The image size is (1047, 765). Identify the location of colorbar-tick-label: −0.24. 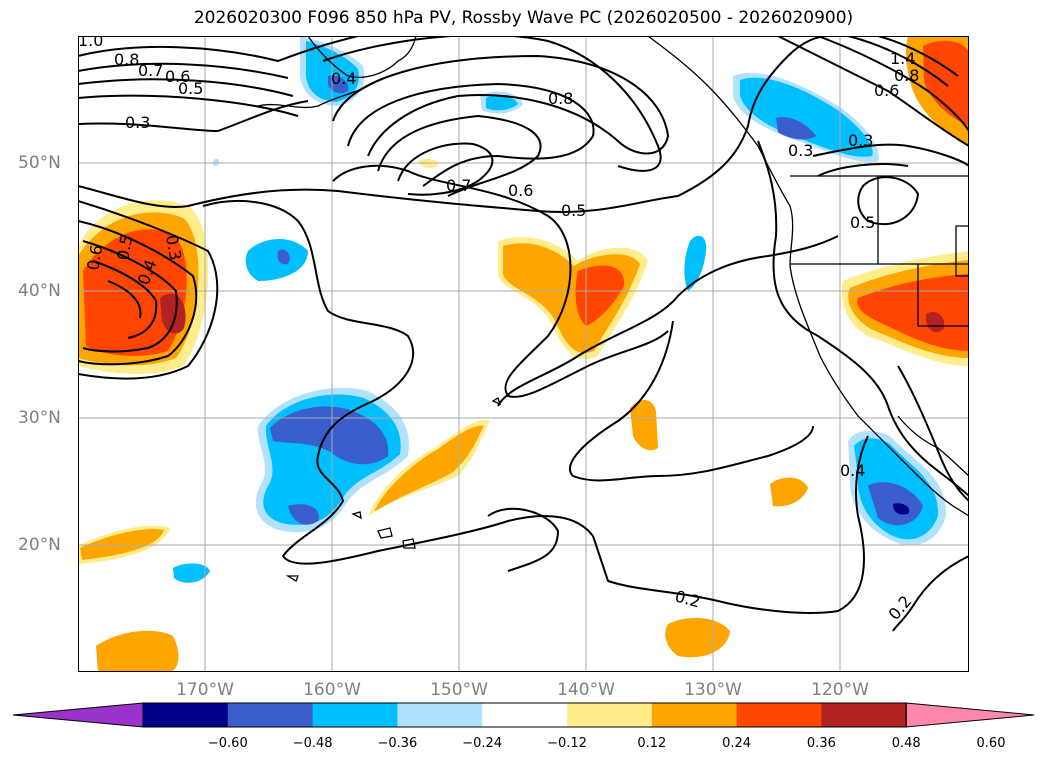
(482, 743).